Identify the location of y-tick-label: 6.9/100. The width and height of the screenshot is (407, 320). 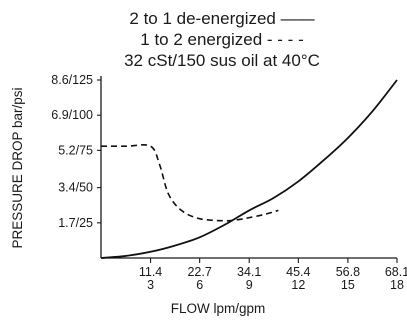
(72, 115).